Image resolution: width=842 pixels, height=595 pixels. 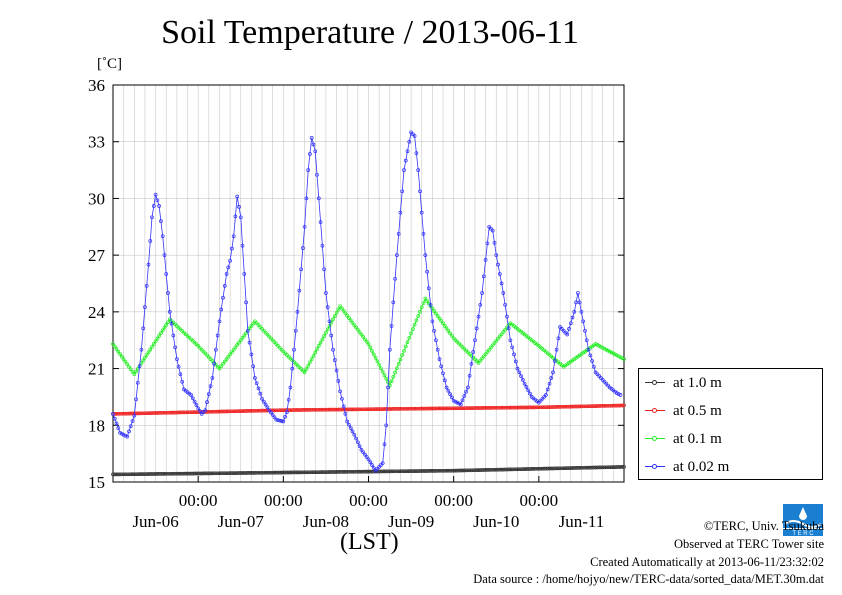 I want to click on legend-swatch-1m, so click(x=655, y=383).